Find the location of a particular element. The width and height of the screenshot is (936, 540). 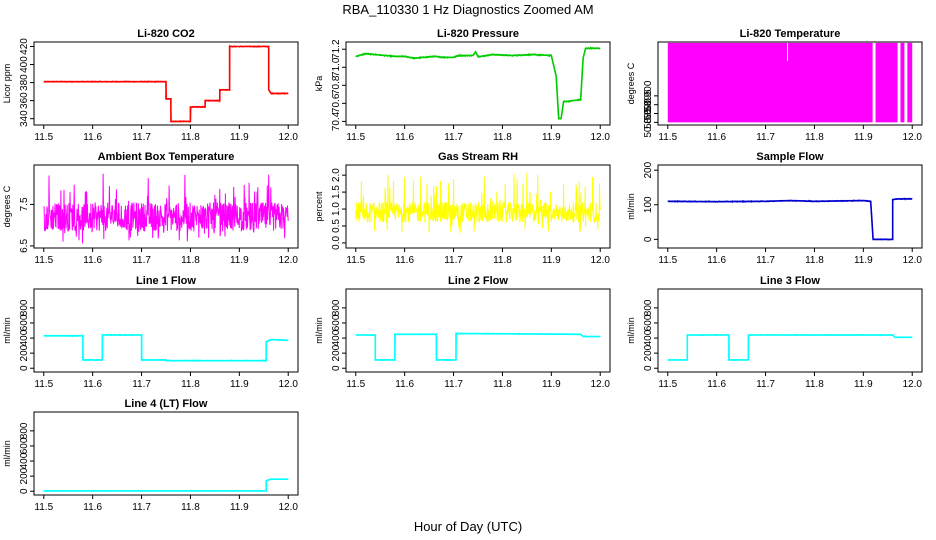

y-tick-label: 0.5 is located at coordinates (336, 226).